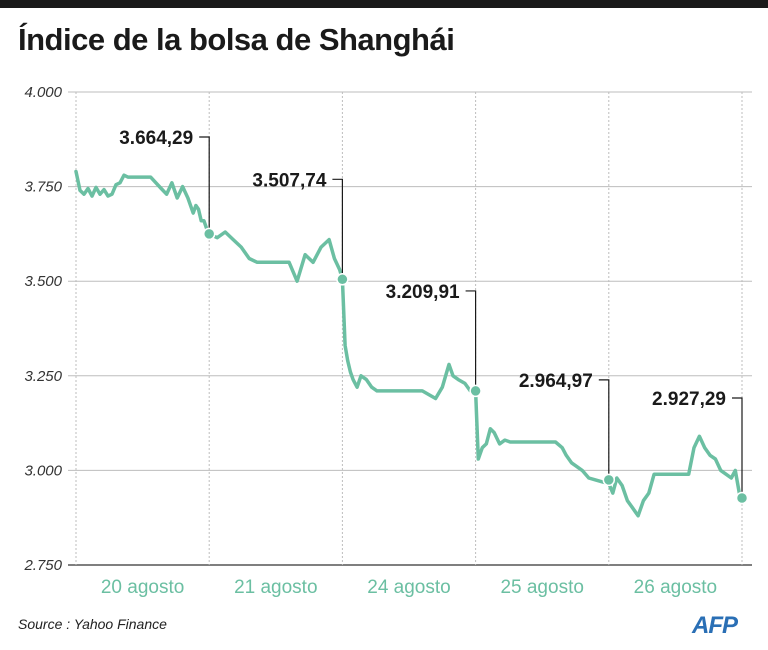 The width and height of the screenshot is (768, 650). I want to click on afp-logo: AFP, so click(715, 625).